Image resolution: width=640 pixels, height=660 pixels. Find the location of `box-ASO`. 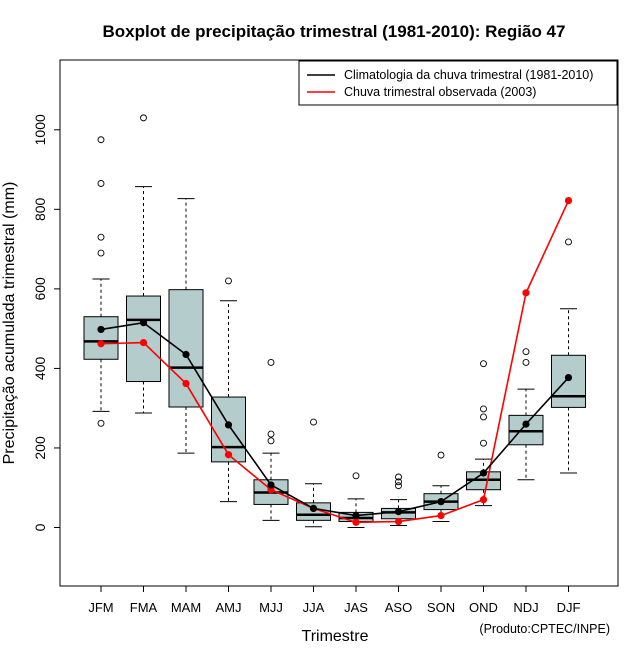

box-ASO is located at coordinates (398, 500).